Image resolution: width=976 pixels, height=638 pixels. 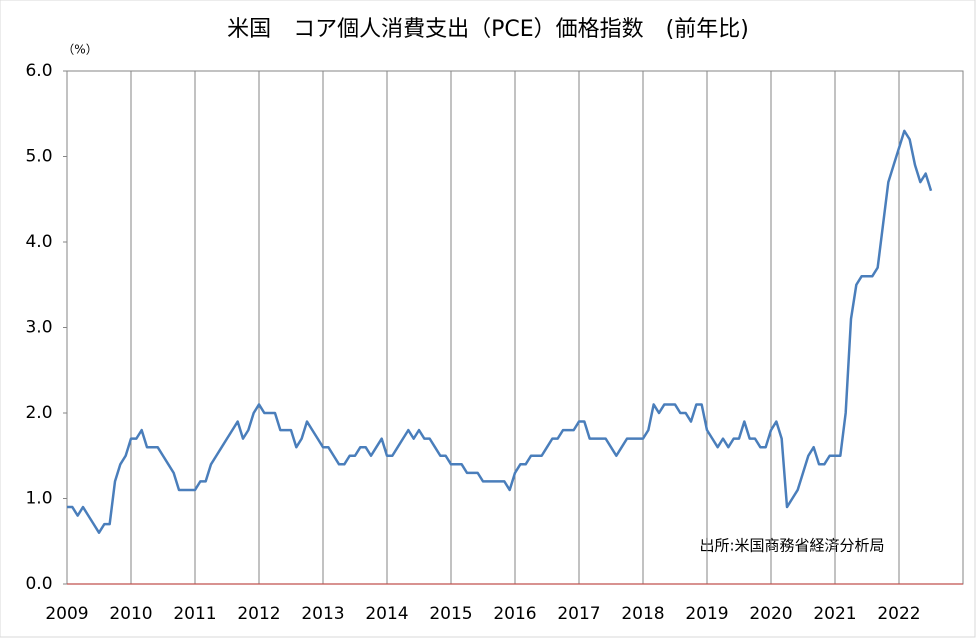 What do you see at coordinates (578, 614) in the screenshot?
I see `x-tick-label: 2017` at bounding box center [578, 614].